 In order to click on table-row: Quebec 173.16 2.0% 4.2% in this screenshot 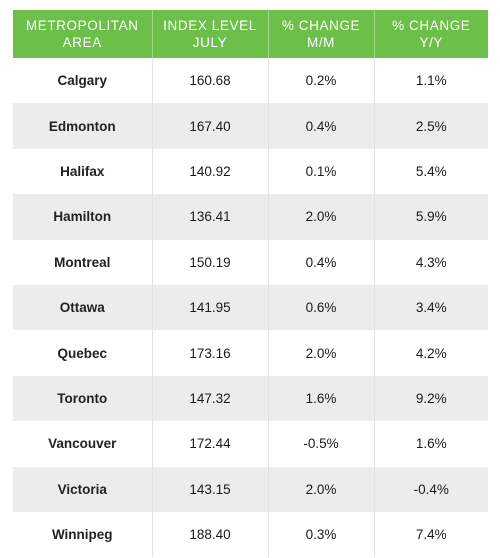, I will do `click(250, 353)`.